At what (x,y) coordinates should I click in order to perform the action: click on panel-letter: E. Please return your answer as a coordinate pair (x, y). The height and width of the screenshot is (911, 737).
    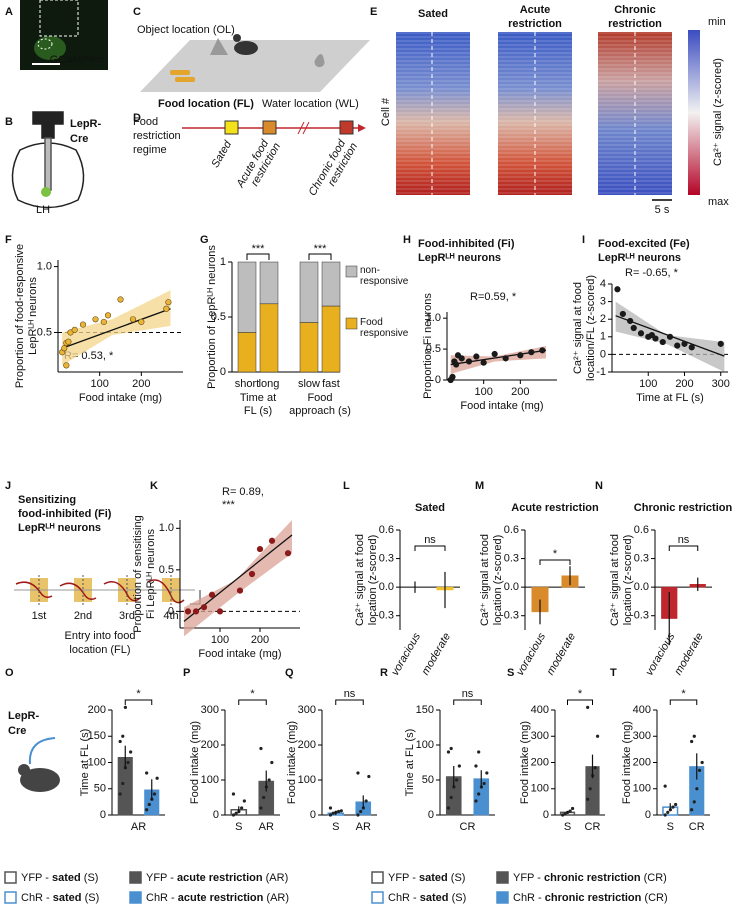
    Looking at the image, I should click on (373, 12).